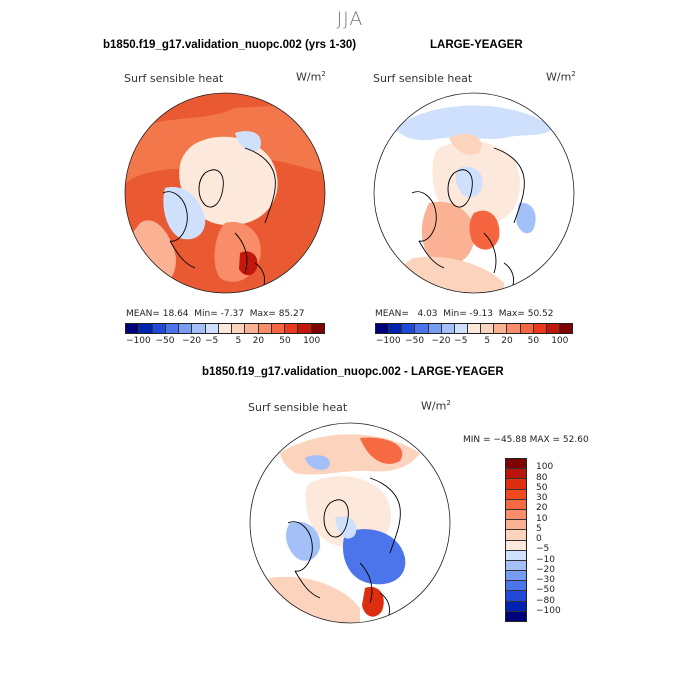 This screenshot has height=700, width=700. What do you see at coordinates (298, 407) in the screenshot?
I see `panel3-variable: Surf sensible heat` at bounding box center [298, 407].